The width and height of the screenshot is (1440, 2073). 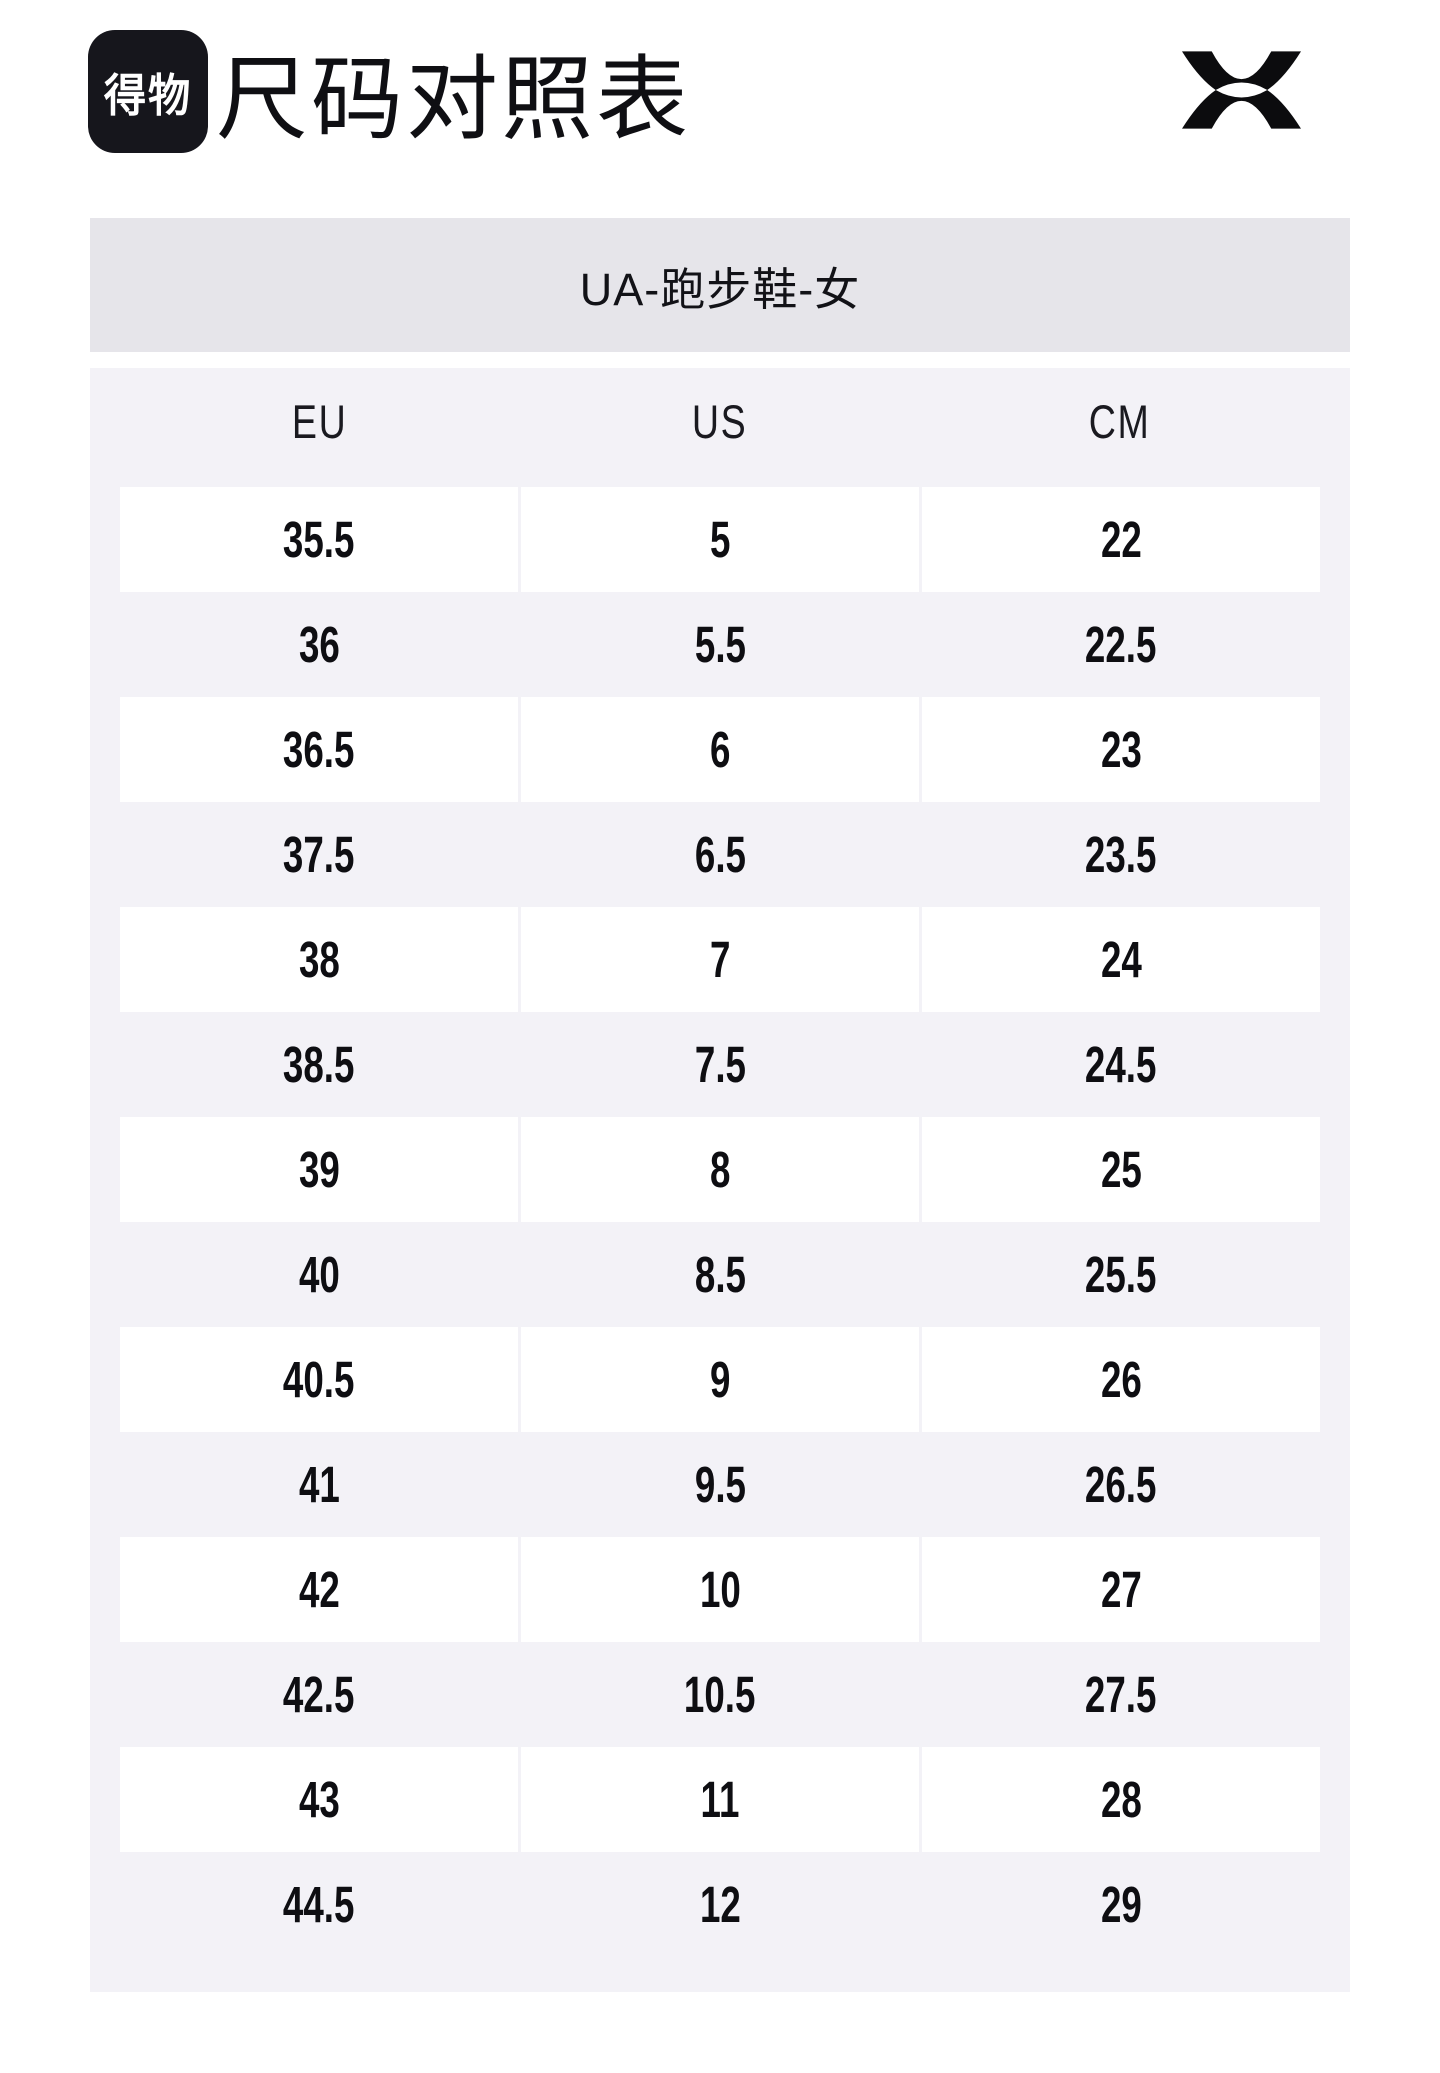 I want to click on size-value: 40, so click(x=319, y=1274).